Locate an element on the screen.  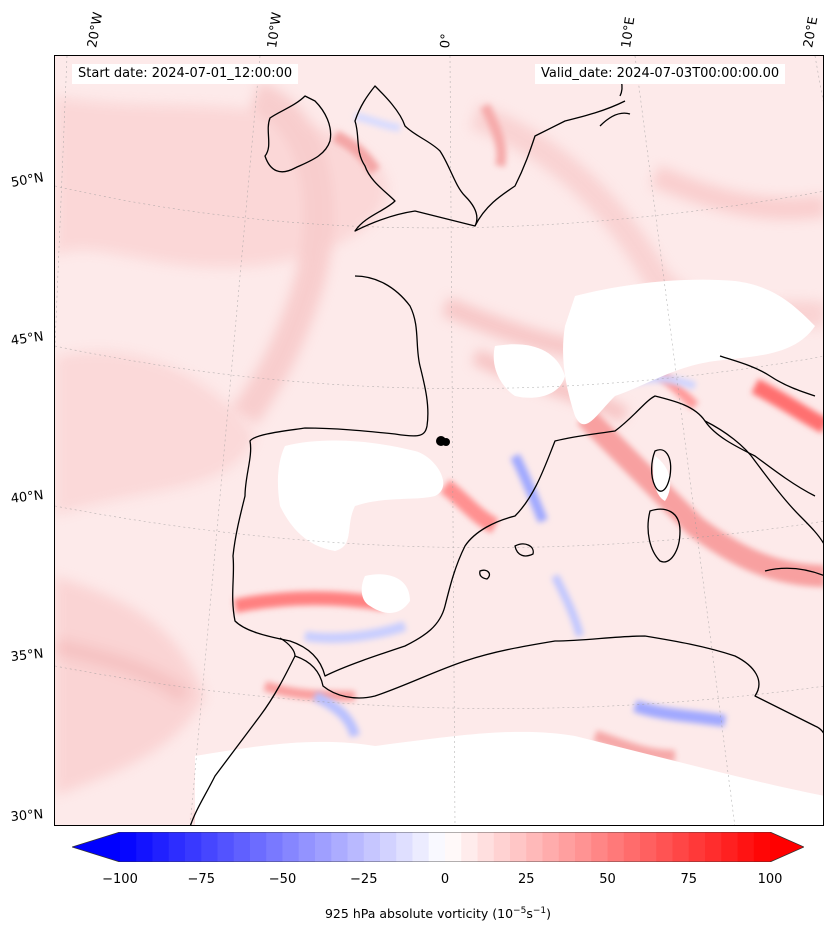
colorbar is located at coordinates (438, 847).